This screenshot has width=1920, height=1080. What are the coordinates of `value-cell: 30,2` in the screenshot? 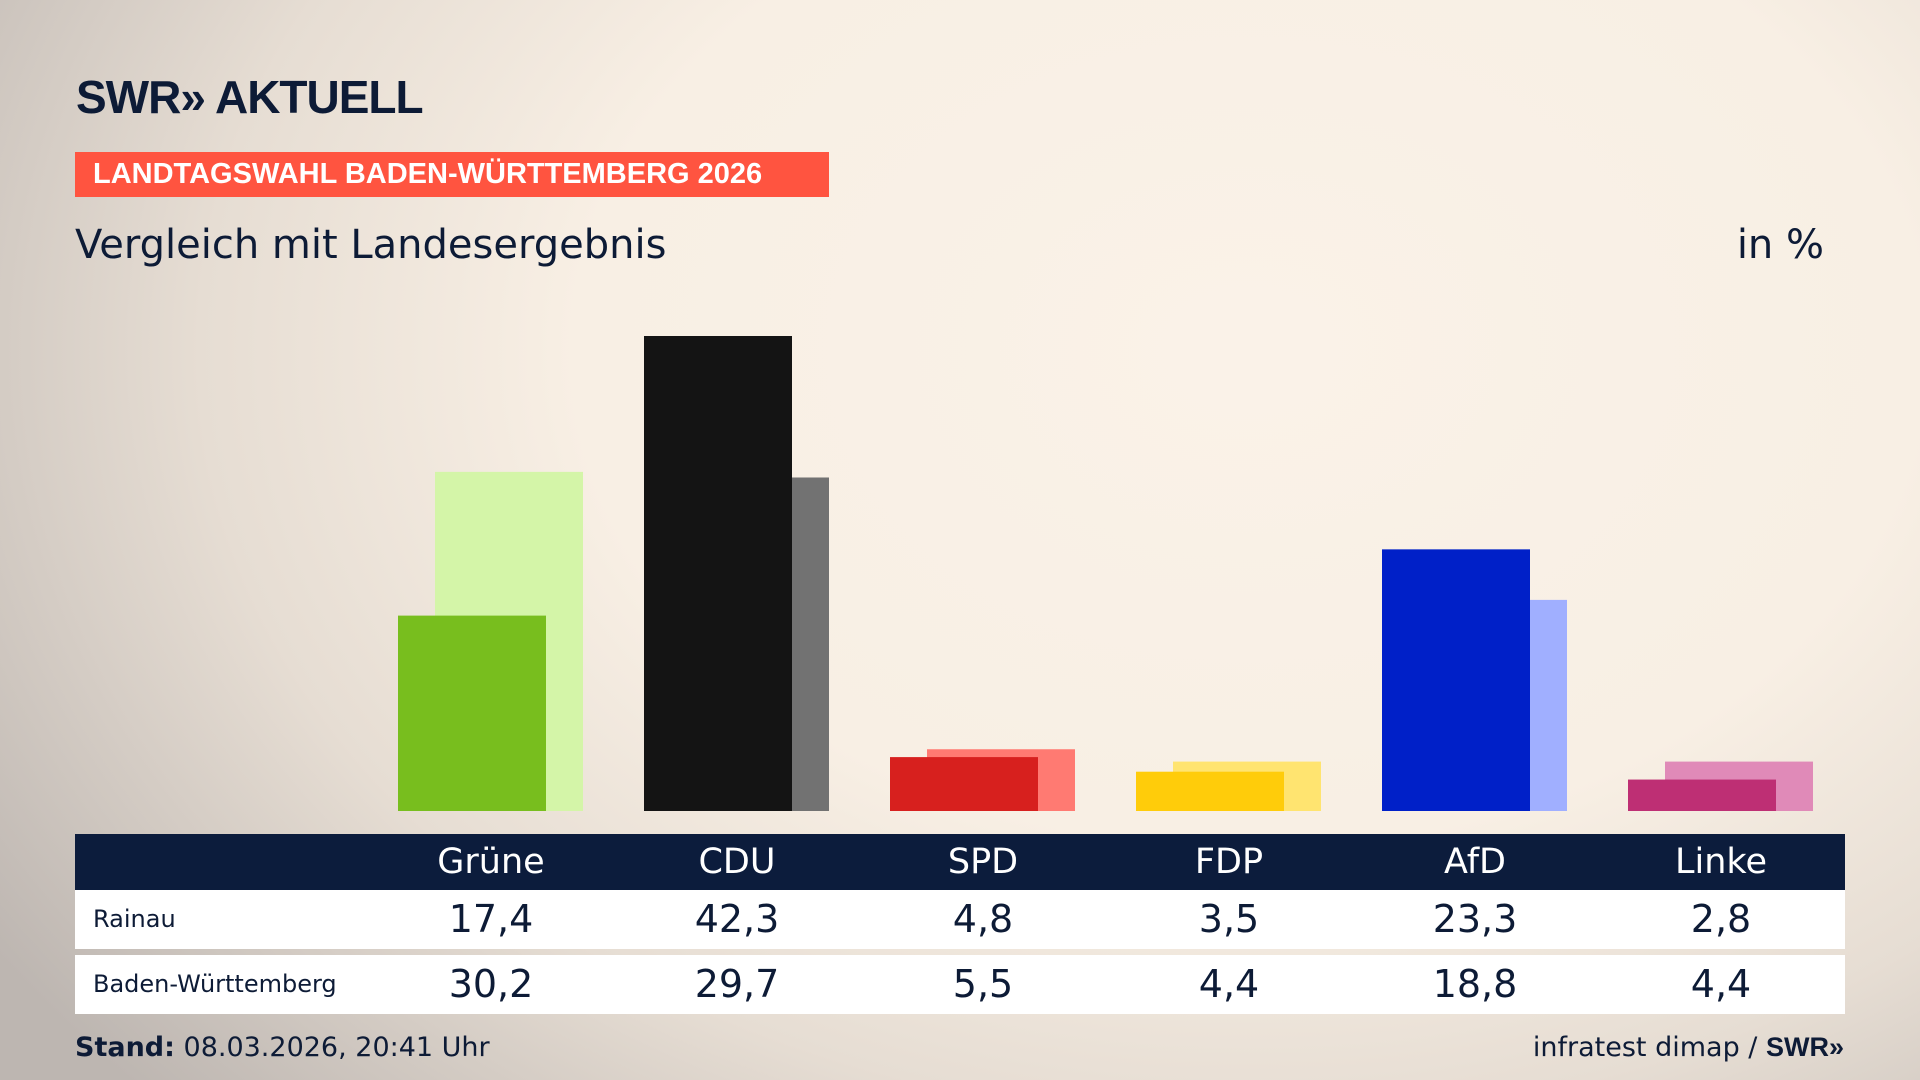 It's located at (491, 984).